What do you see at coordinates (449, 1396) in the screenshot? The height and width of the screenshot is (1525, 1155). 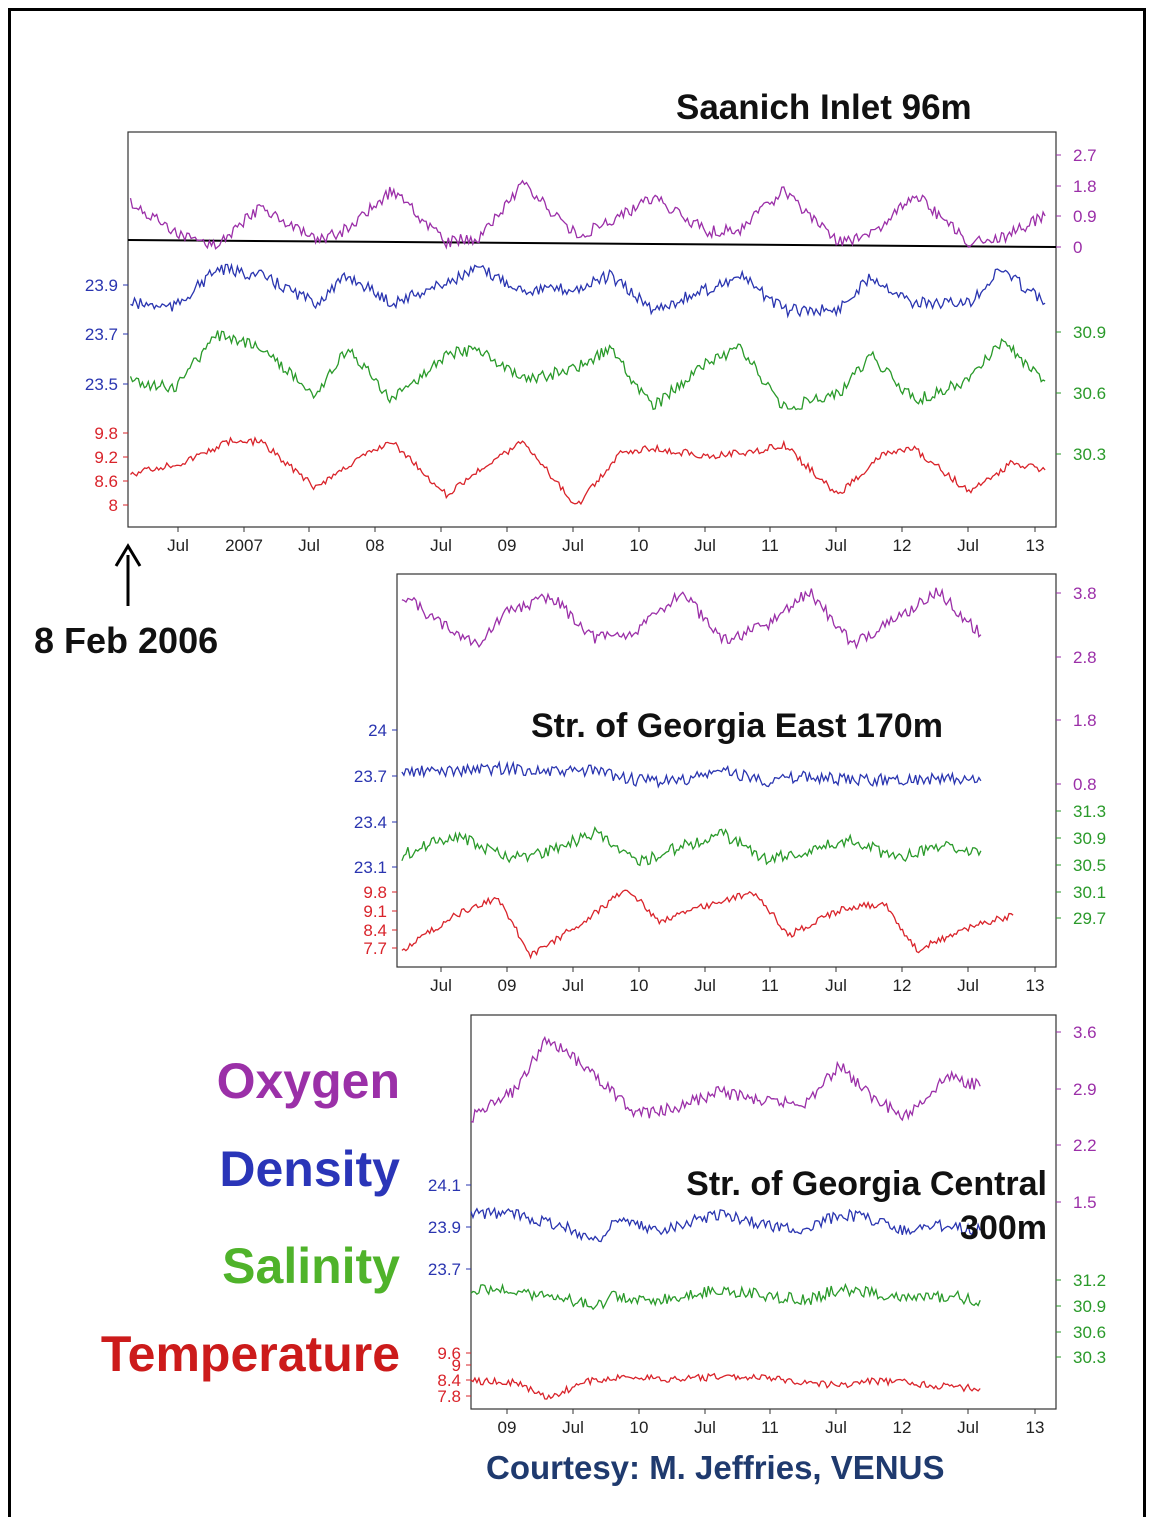 I see `temperature-tick-label: 7.8` at bounding box center [449, 1396].